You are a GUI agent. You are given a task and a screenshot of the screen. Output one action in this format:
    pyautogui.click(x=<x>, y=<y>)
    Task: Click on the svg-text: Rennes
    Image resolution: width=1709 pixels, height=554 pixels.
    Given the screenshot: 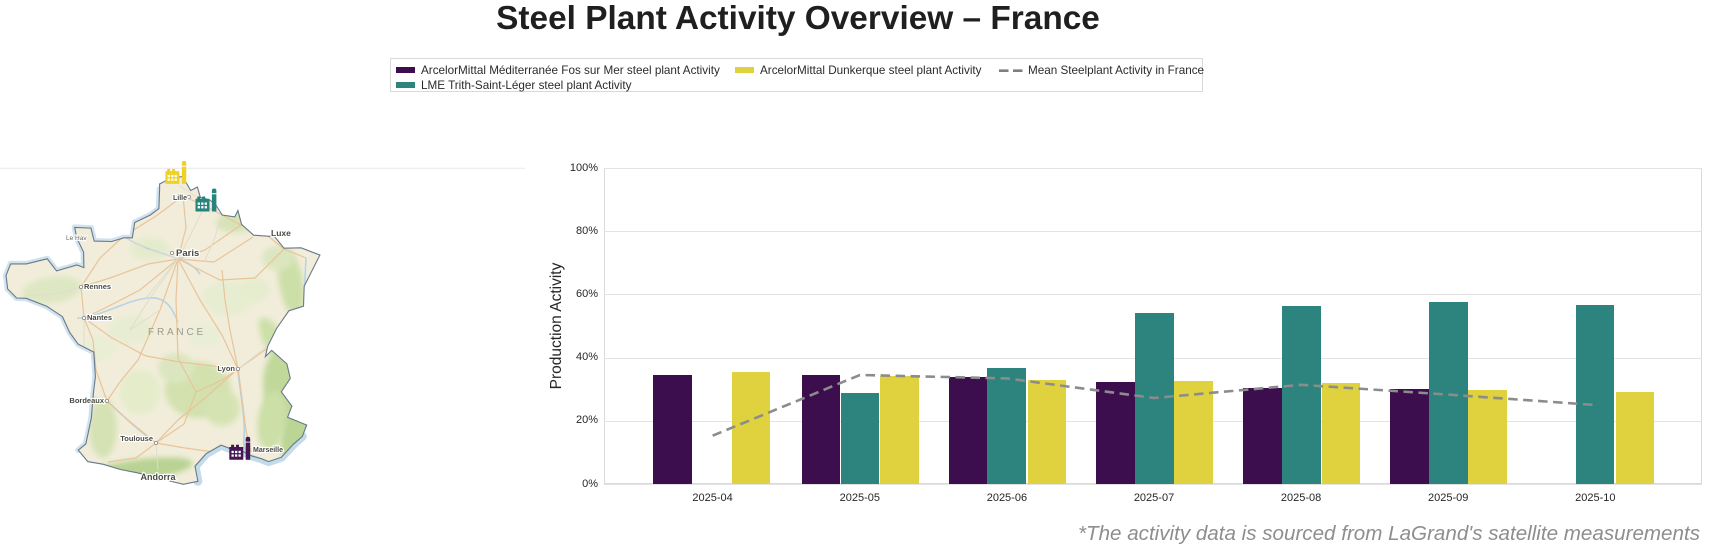 What is the action you would take?
    pyautogui.click(x=97, y=286)
    